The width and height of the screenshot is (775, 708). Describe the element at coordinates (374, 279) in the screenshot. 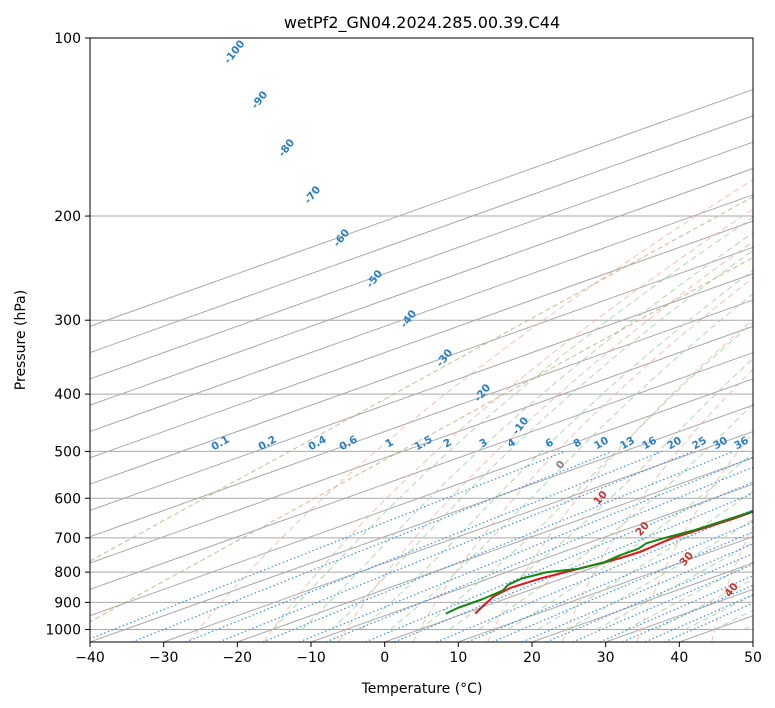

I see `moist-adiabat-label: -50` at that location.